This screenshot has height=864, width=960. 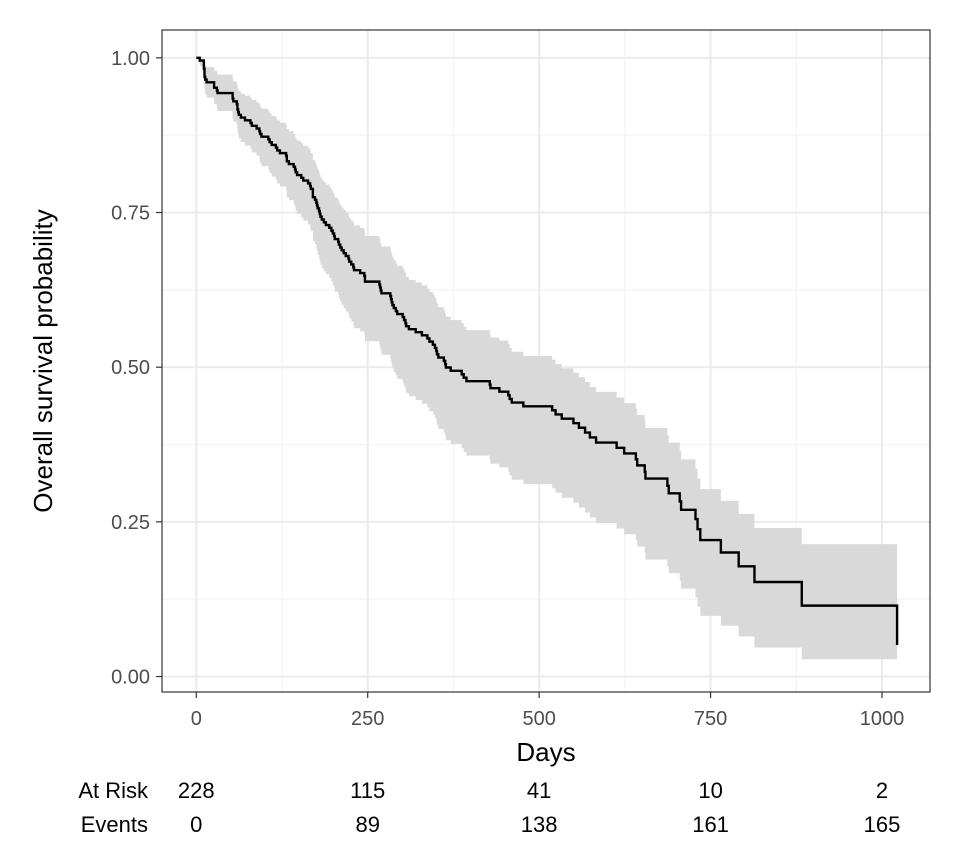 What do you see at coordinates (539, 824) in the screenshot?
I see `risk-table-cell: 138` at bounding box center [539, 824].